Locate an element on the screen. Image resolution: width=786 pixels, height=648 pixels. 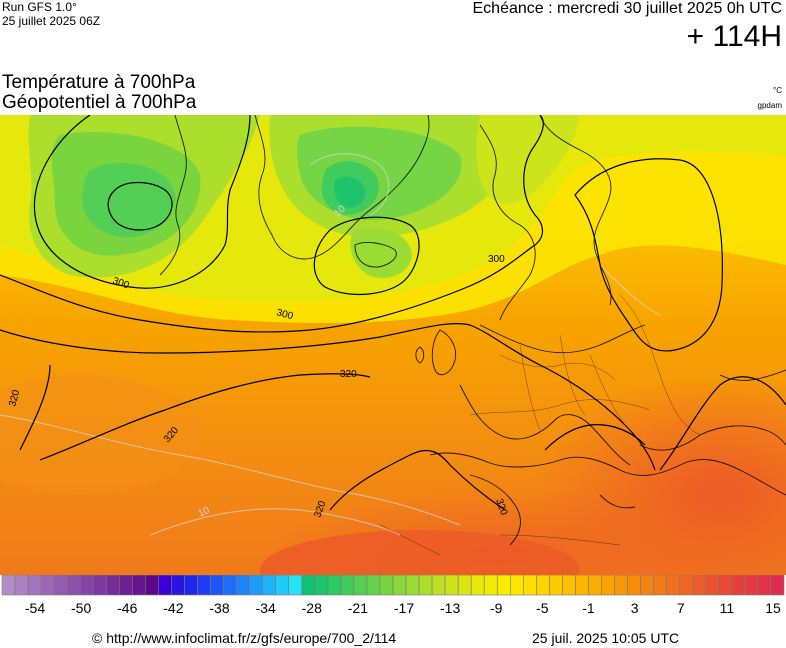
color-scale-tick-label: -9 is located at coordinates (496, 608).